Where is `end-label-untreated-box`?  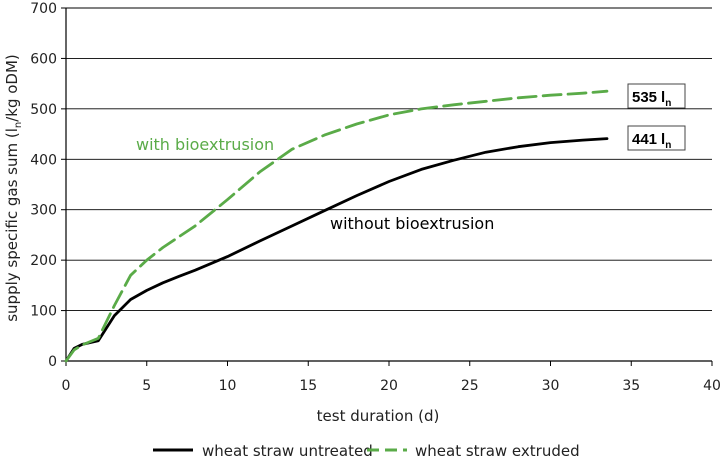
end-label-untreated-box is located at coordinates (656, 138).